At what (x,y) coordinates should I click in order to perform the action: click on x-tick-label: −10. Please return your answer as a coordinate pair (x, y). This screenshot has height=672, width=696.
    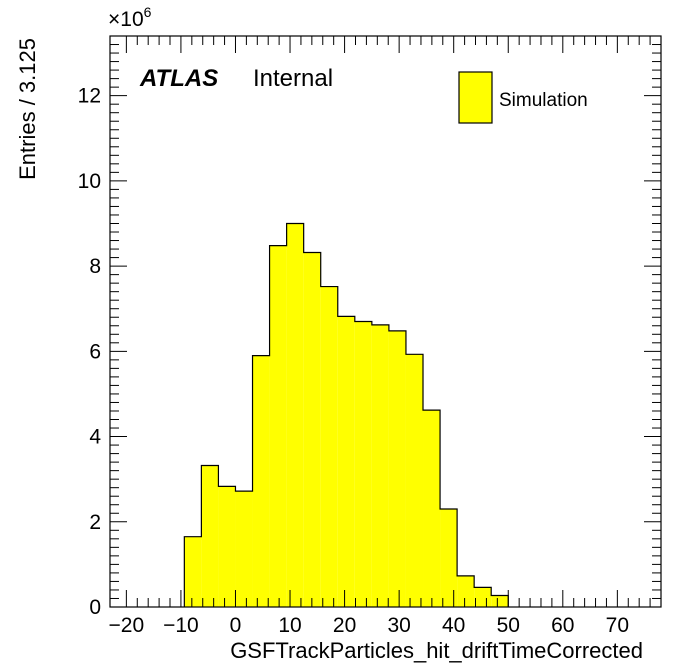
    Looking at the image, I should click on (181, 625).